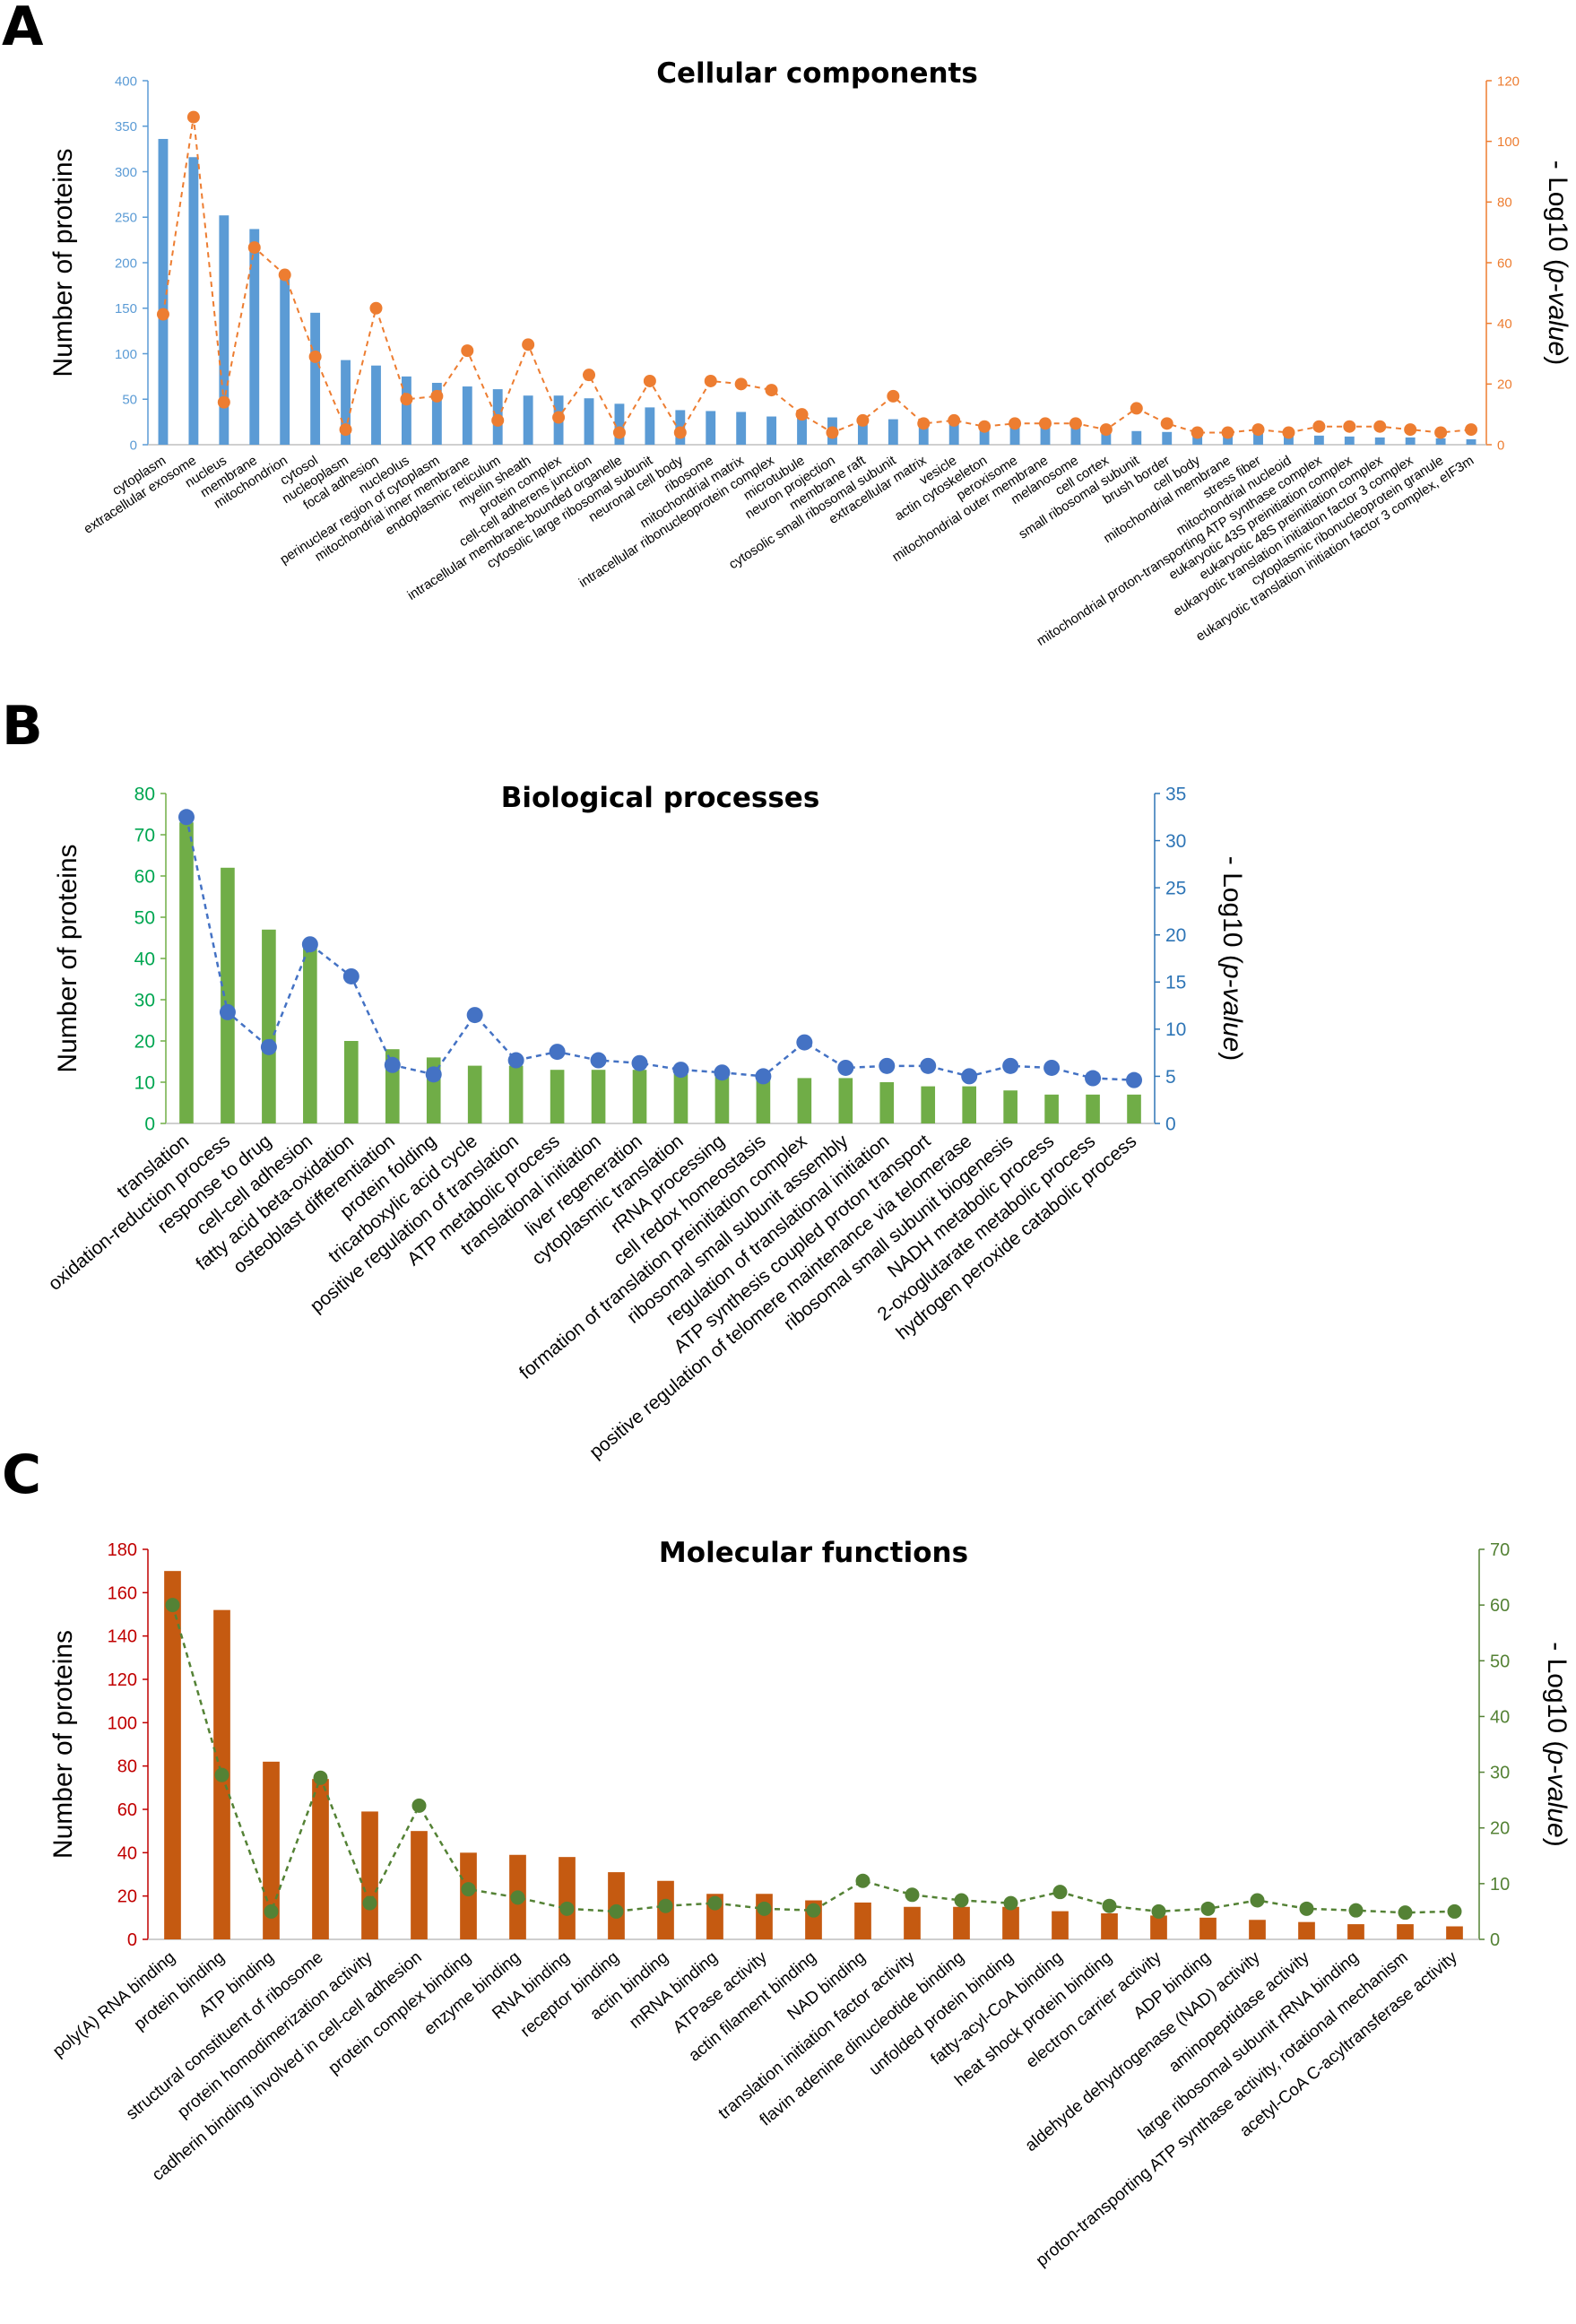 This screenshot has width=1576, height=2324. What do you see at coordinates (122, 1637) in the screenshot?
I see `left-tick-label: 140` at bounding box center [122, 1637].